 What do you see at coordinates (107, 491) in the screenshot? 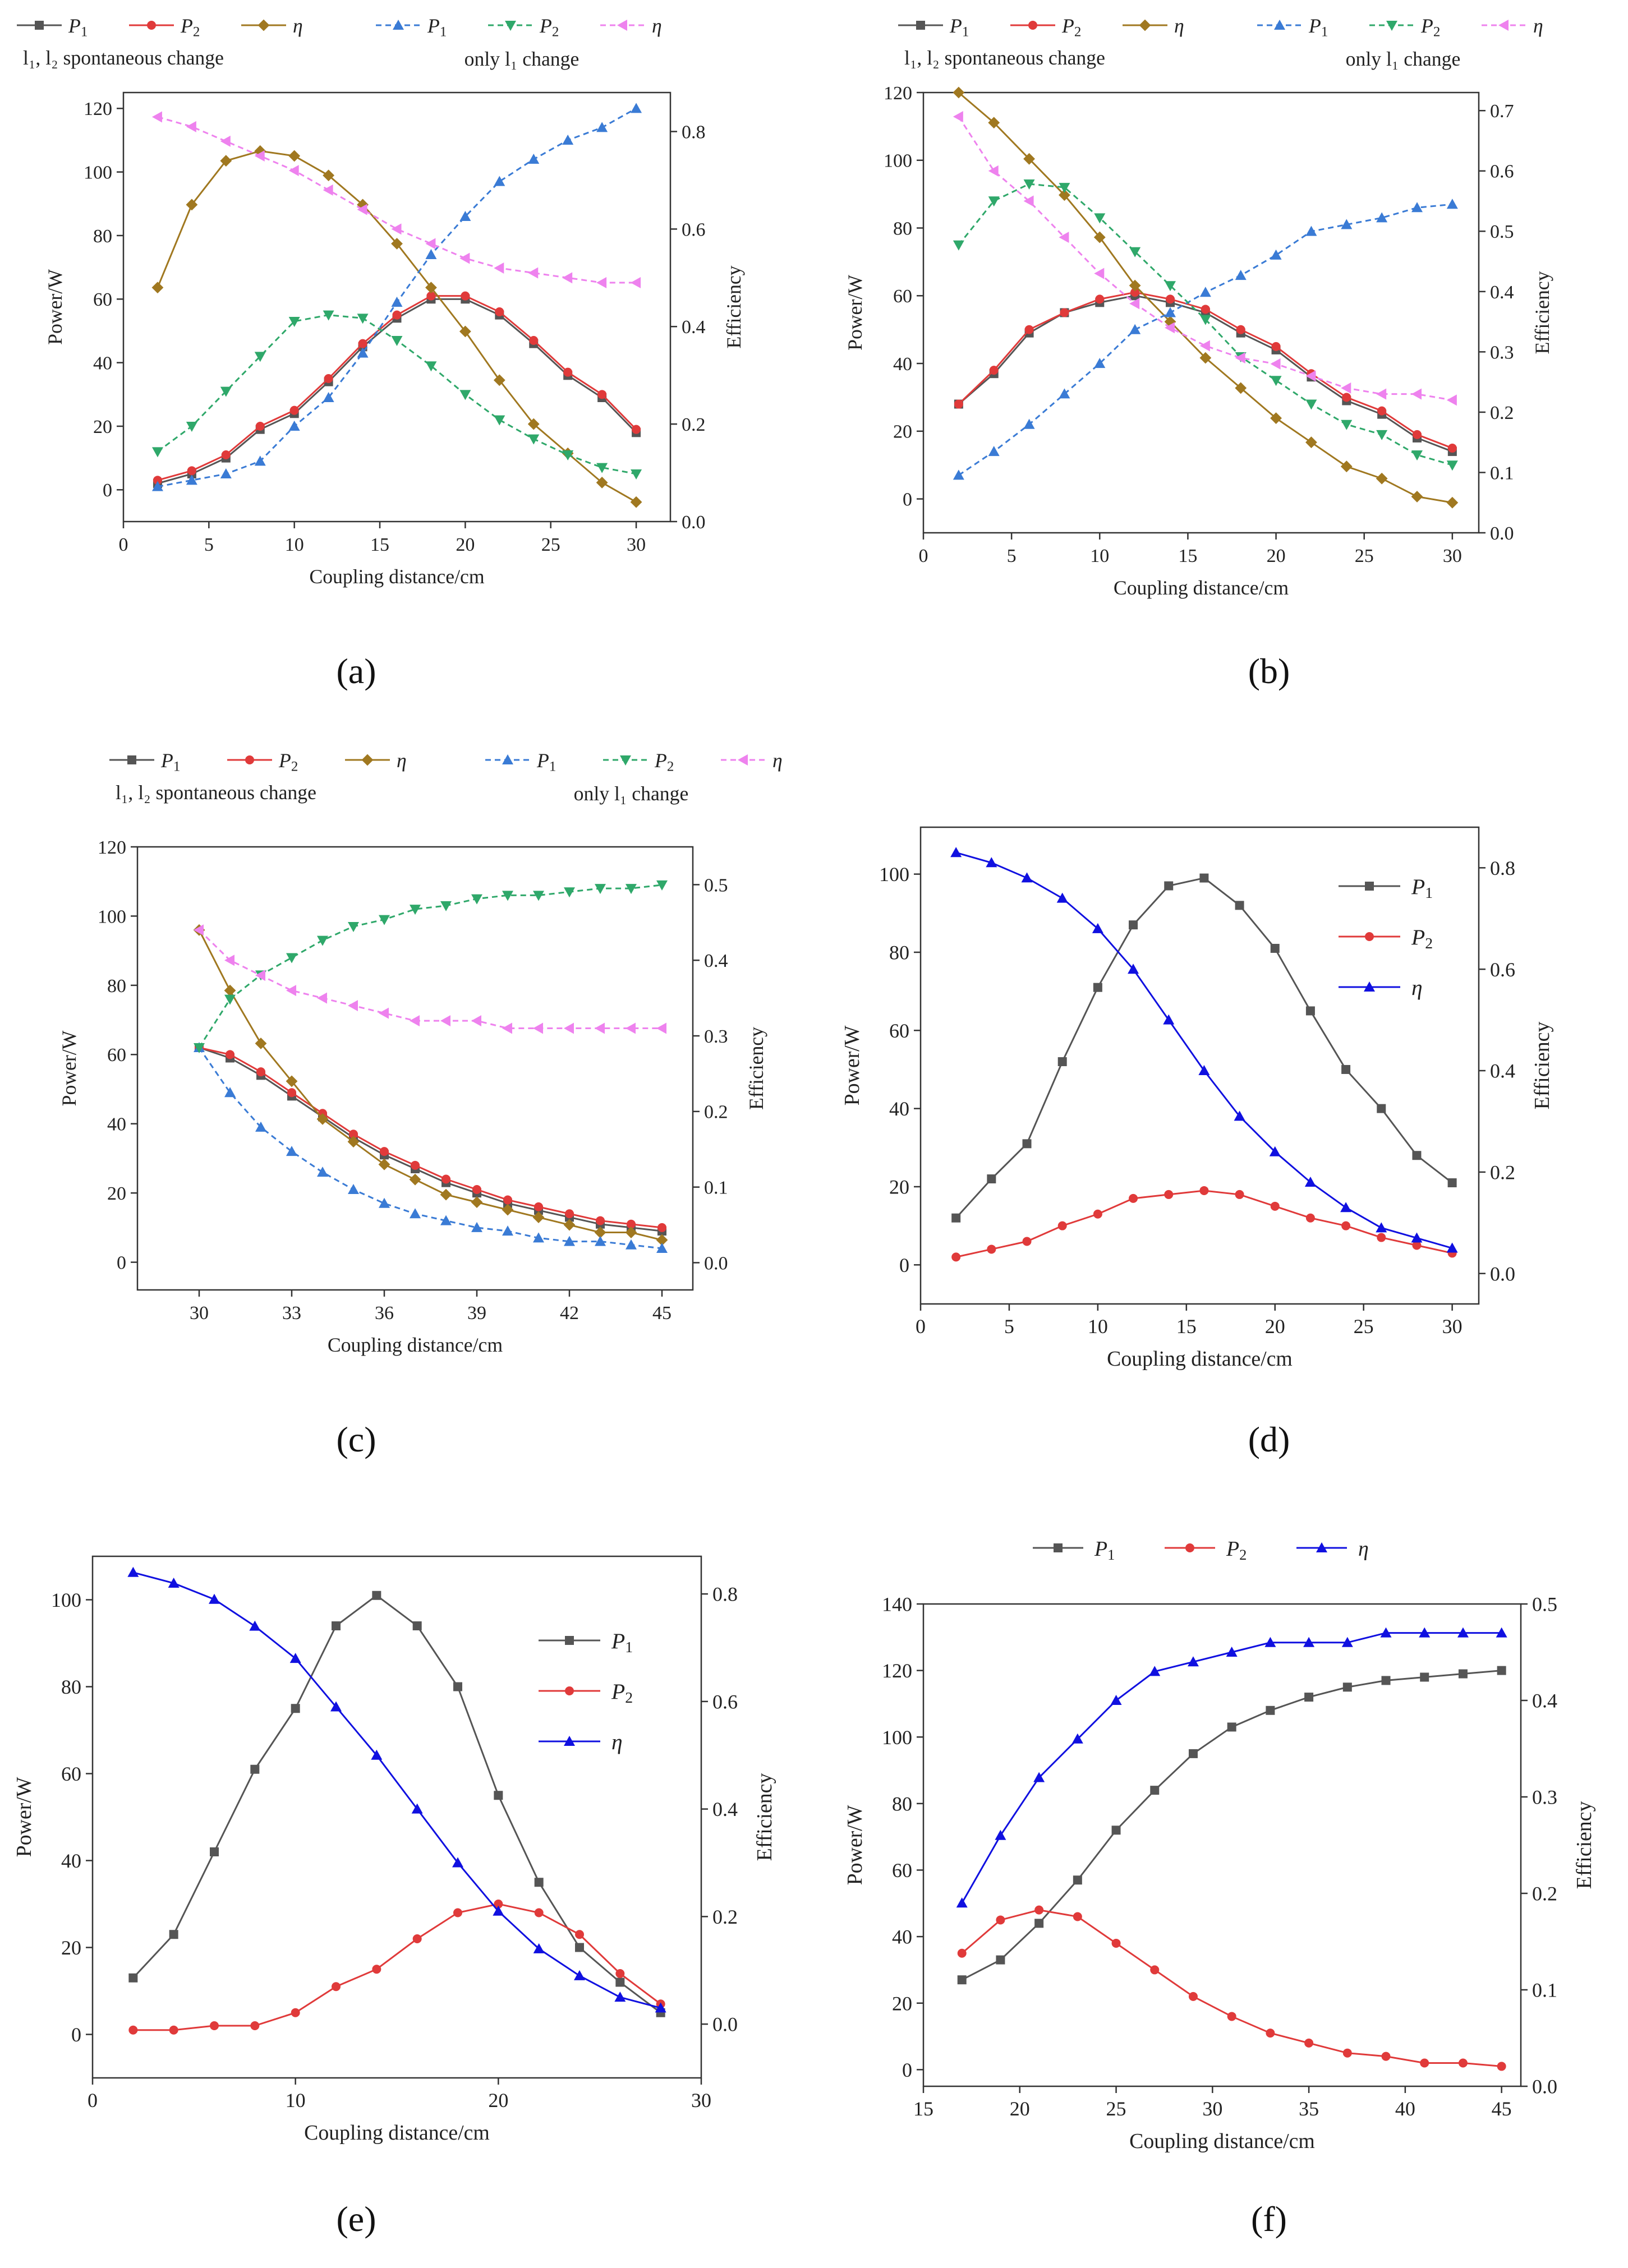
I see `y-tick-label: 0` at bounding box center [107, 491].